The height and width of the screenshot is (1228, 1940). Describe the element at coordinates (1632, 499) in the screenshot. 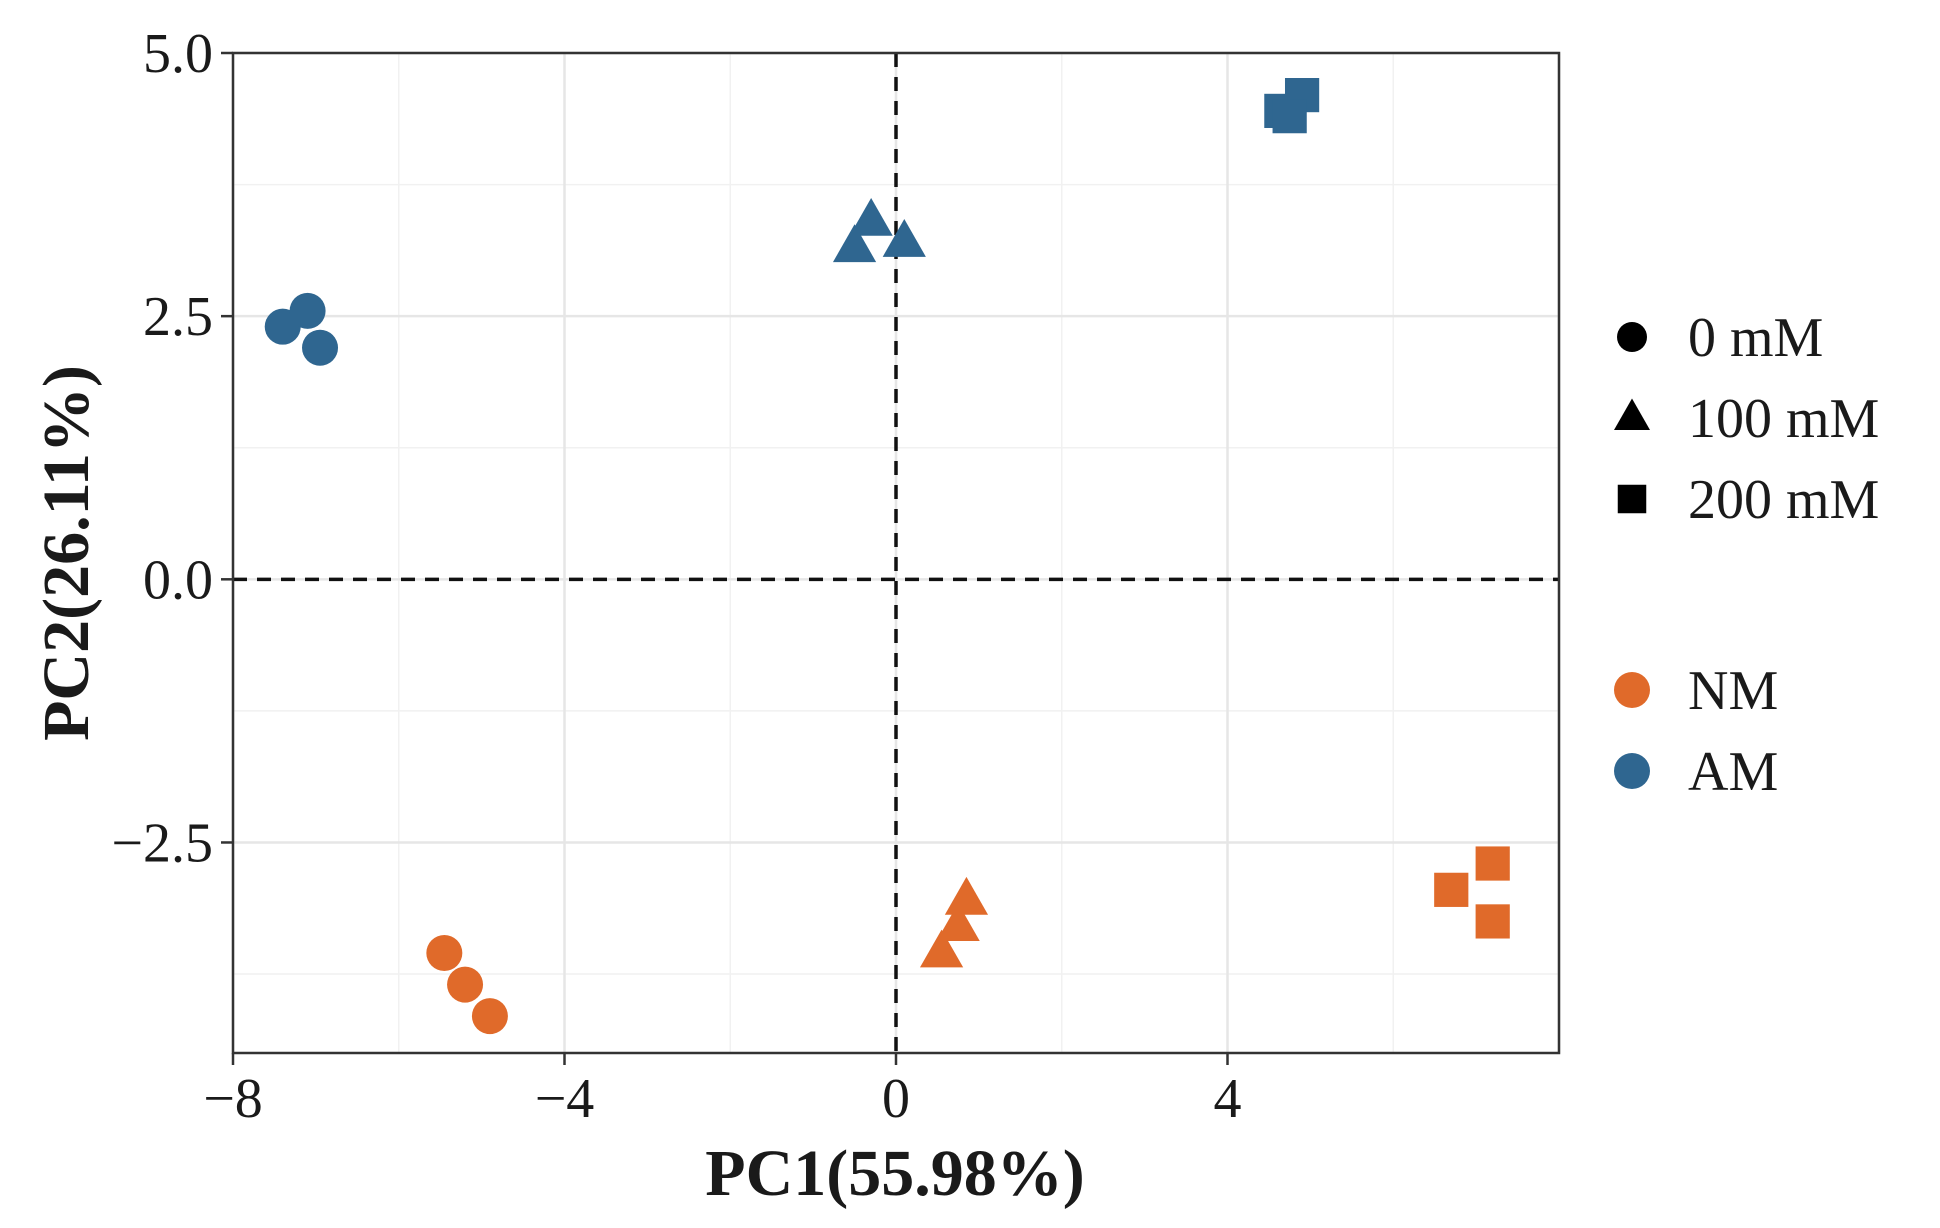

I see `legend-key-square` at that location.